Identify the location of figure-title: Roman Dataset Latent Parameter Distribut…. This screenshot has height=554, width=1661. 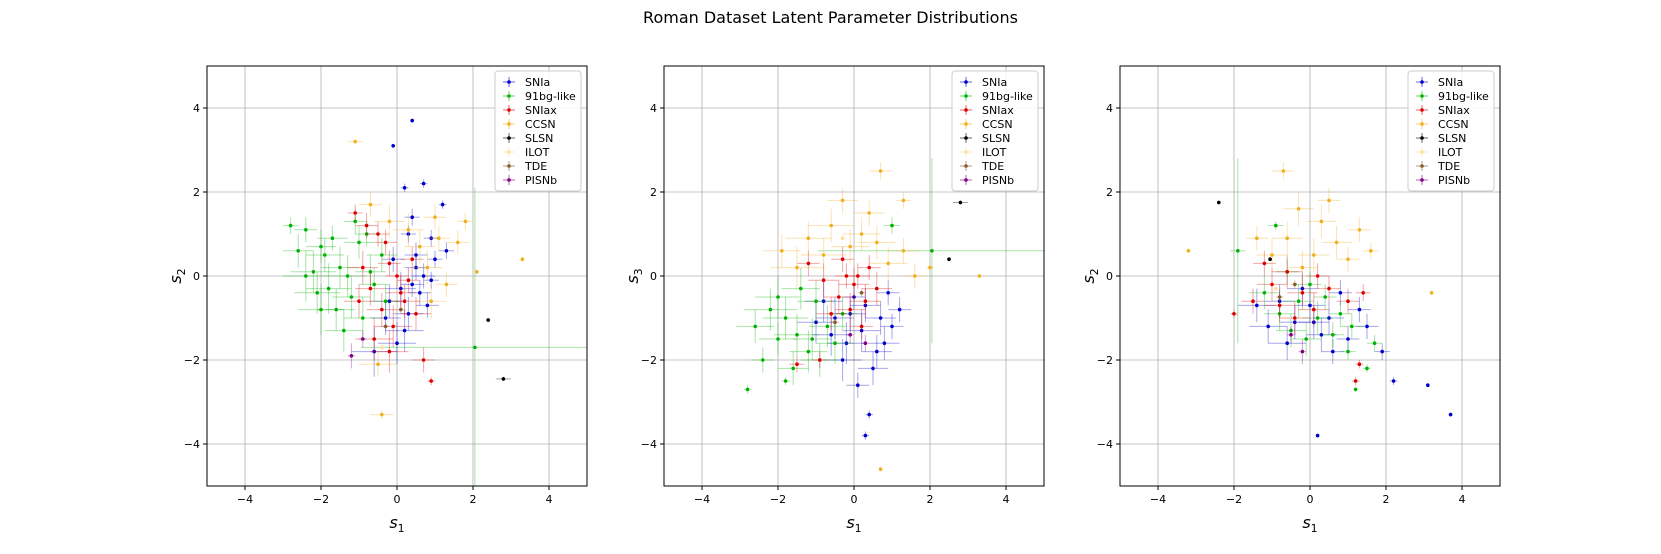
(830, 17).